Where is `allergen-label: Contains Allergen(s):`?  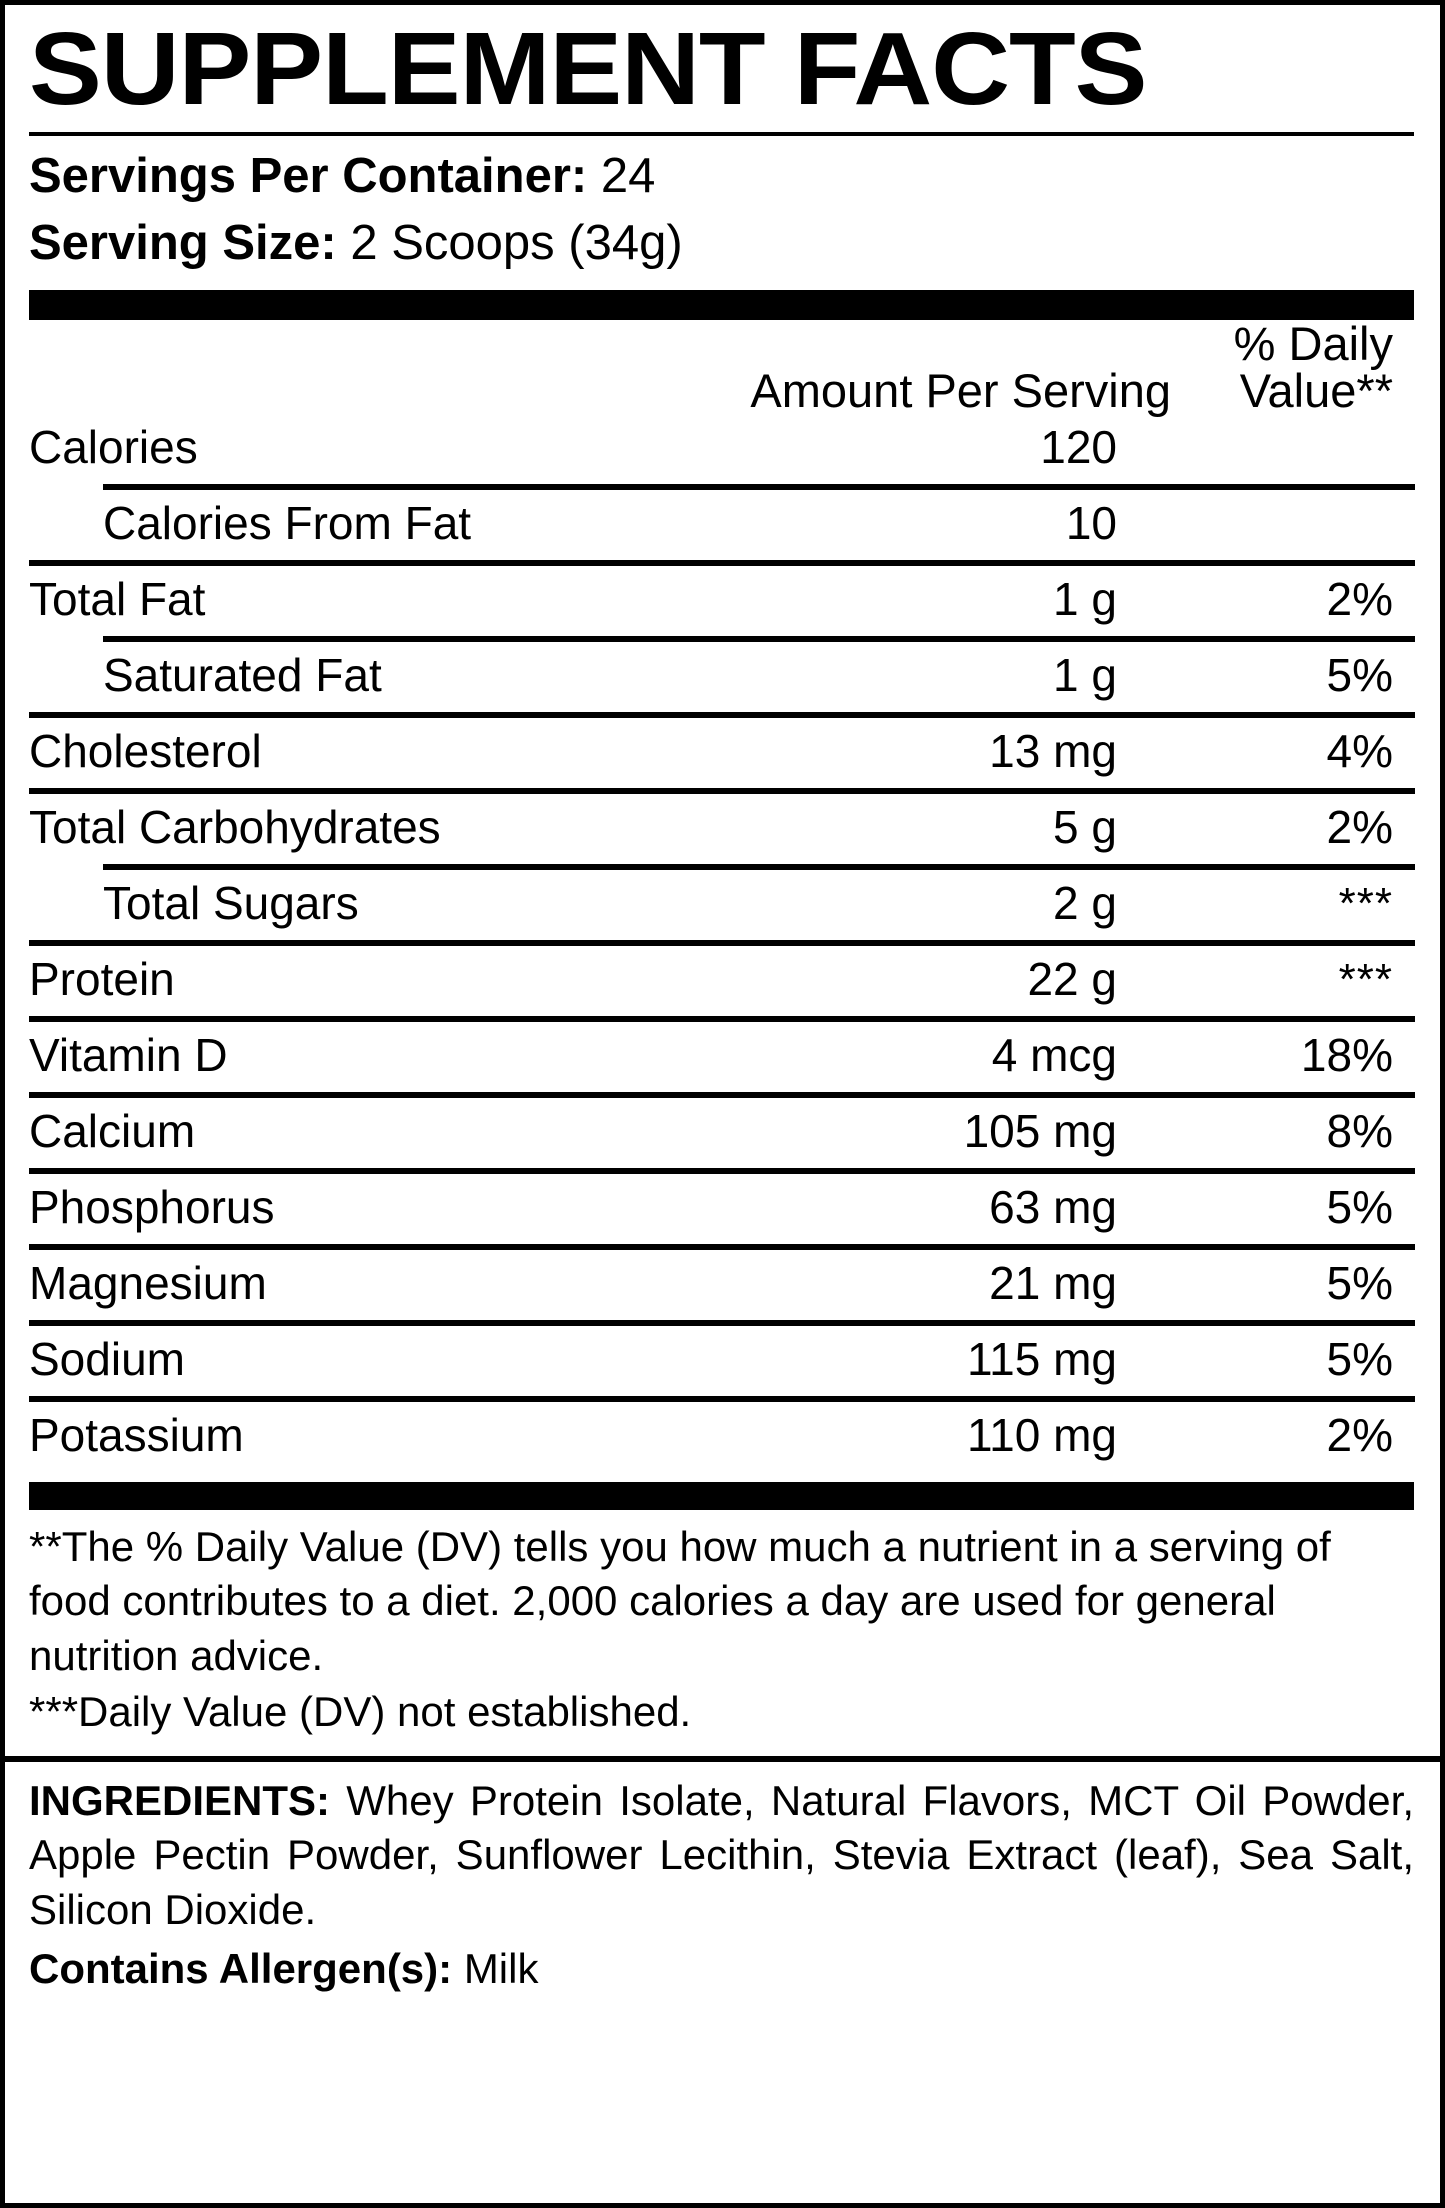 allergen-label: Contains Allergen(s): is located at coordinates (241, 1968).